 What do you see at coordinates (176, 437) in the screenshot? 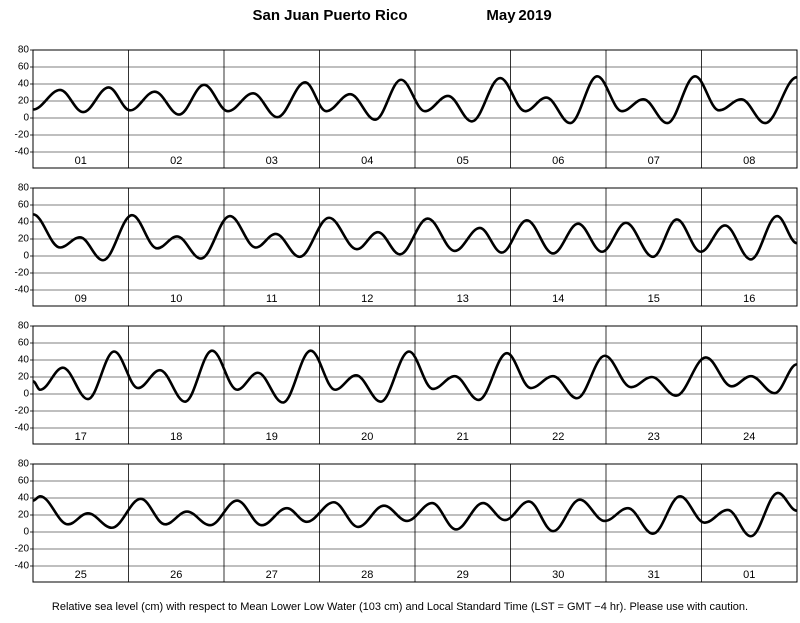
I see `x-tick-label: 18` at bounding box center [176, 437].